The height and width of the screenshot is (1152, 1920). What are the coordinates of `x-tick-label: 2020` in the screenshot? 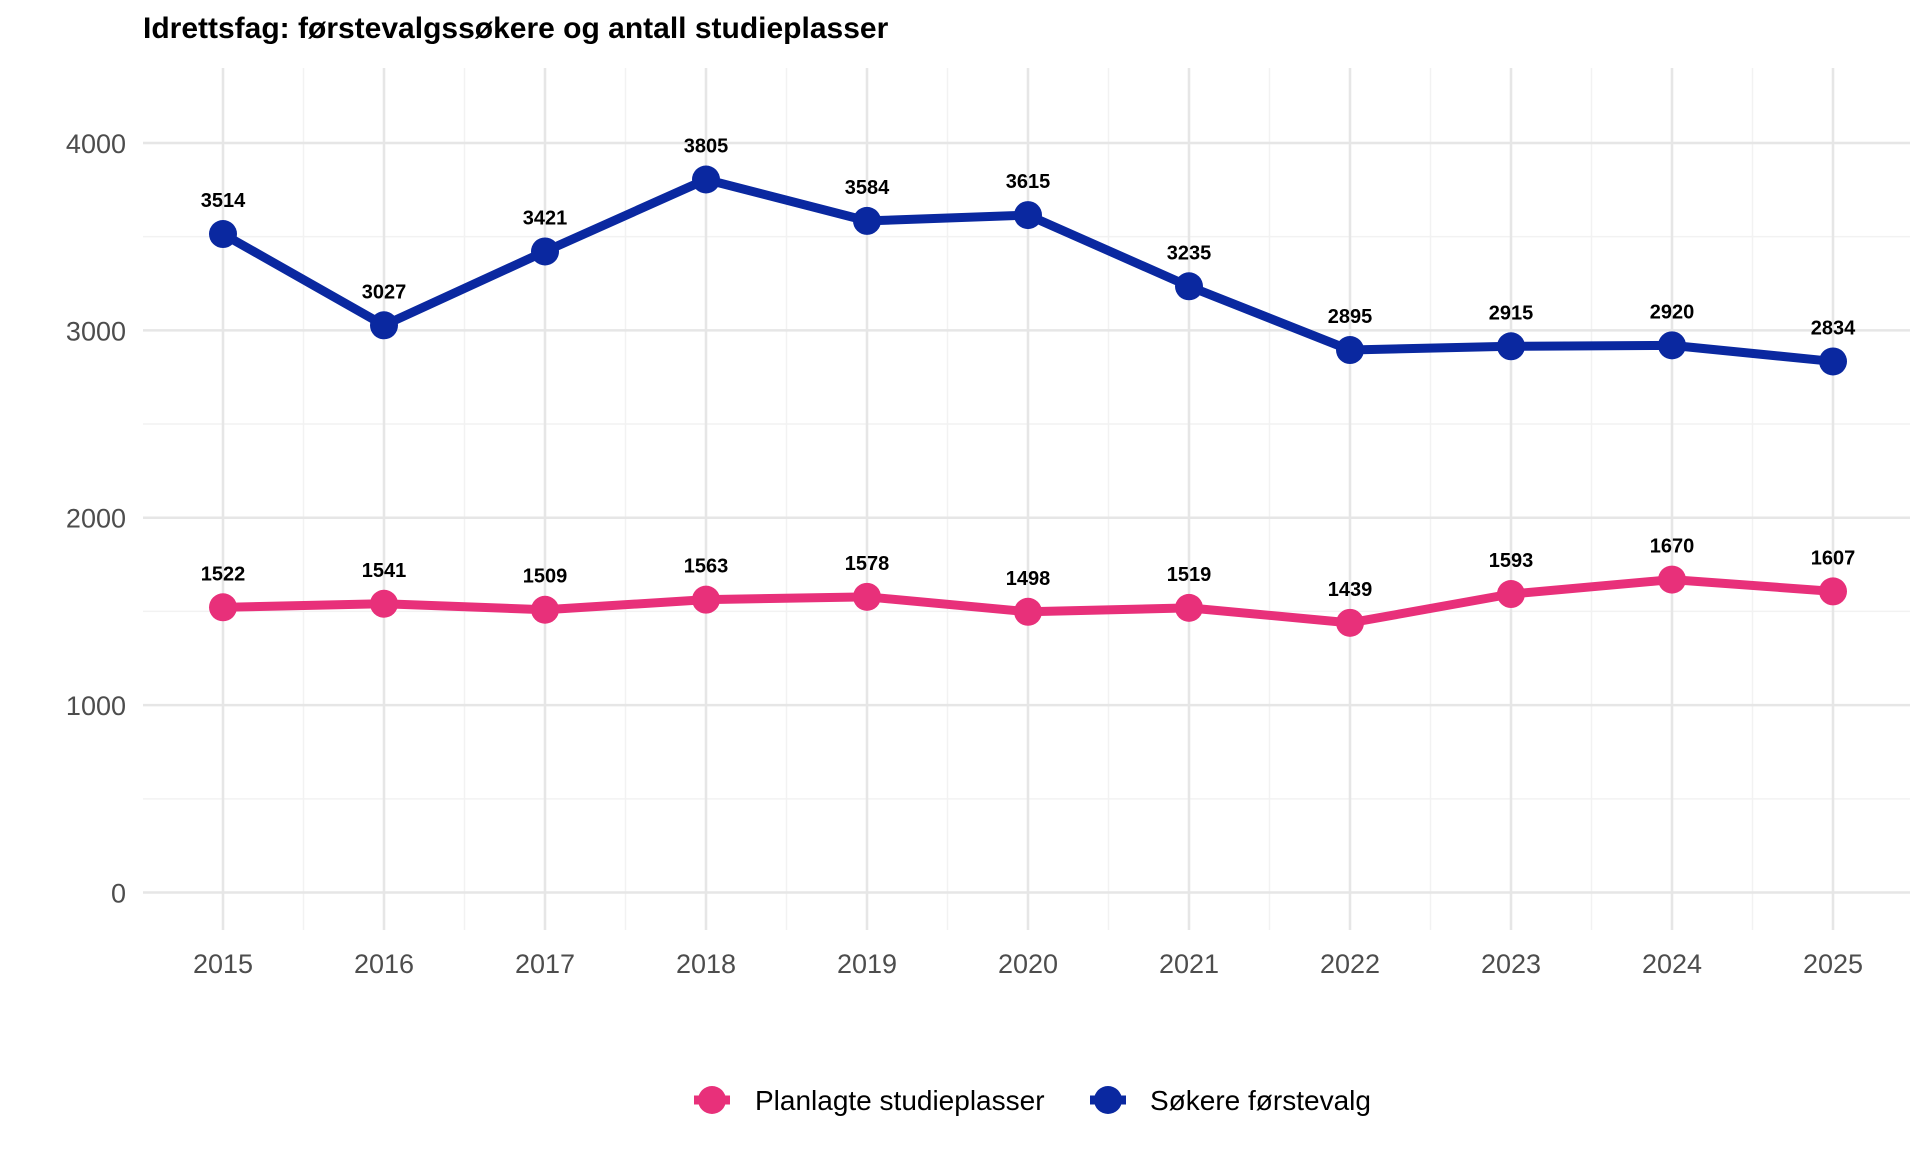 It's located at (1028, 964).